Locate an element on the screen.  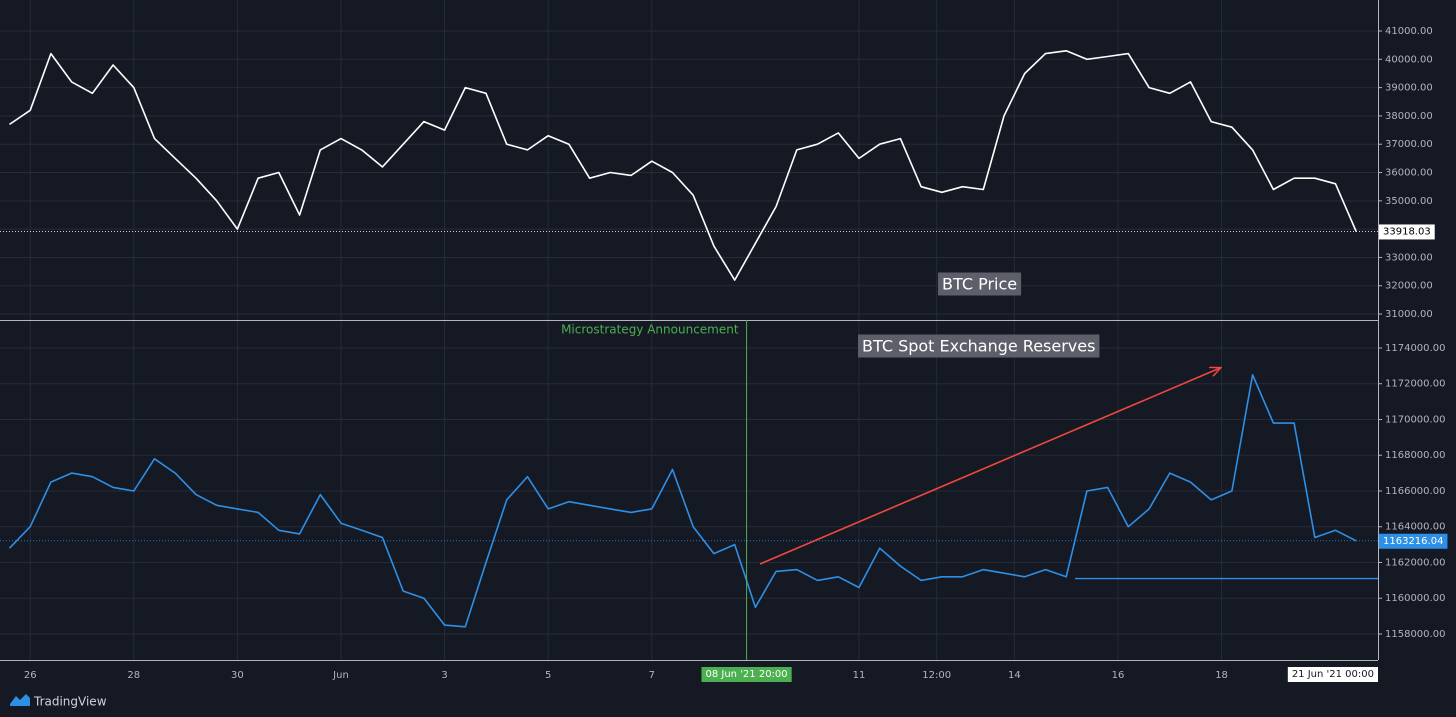
x-tick-label: 26 is located at coordinates (30, 675).